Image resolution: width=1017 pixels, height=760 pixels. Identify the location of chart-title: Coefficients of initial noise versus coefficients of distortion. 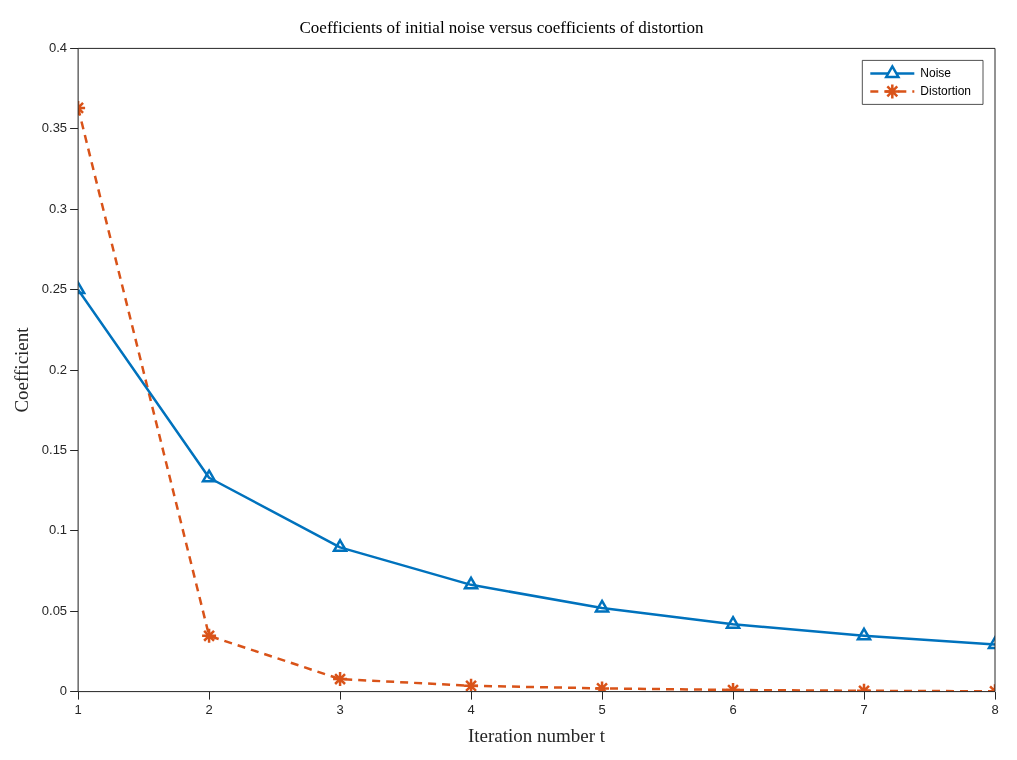
(501, 27).